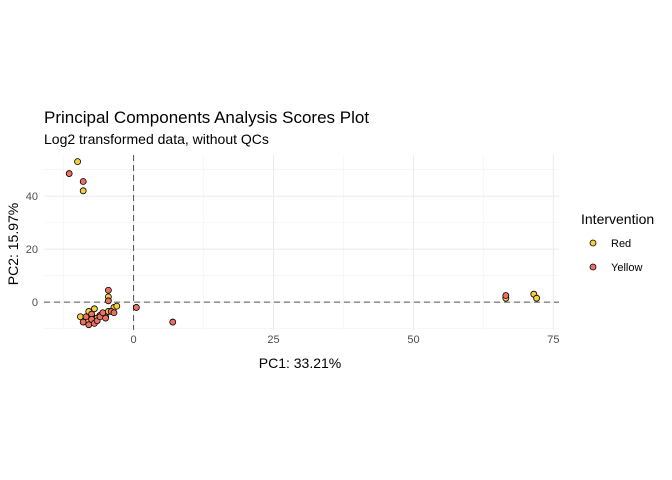 Image resolution: width=672 pixels, height=480 pixels. I want to click on y-tick-label: 0, so click(35, 303).